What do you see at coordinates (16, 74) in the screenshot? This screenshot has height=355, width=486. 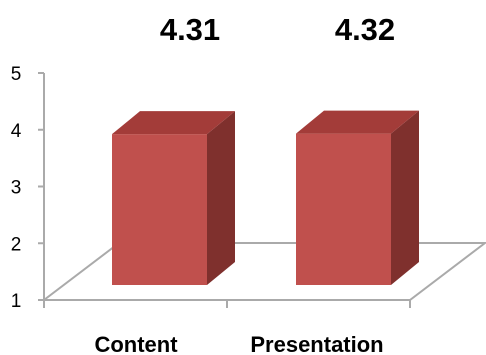 I see `y-tick-label: 5` at bounding box center [16, 74].